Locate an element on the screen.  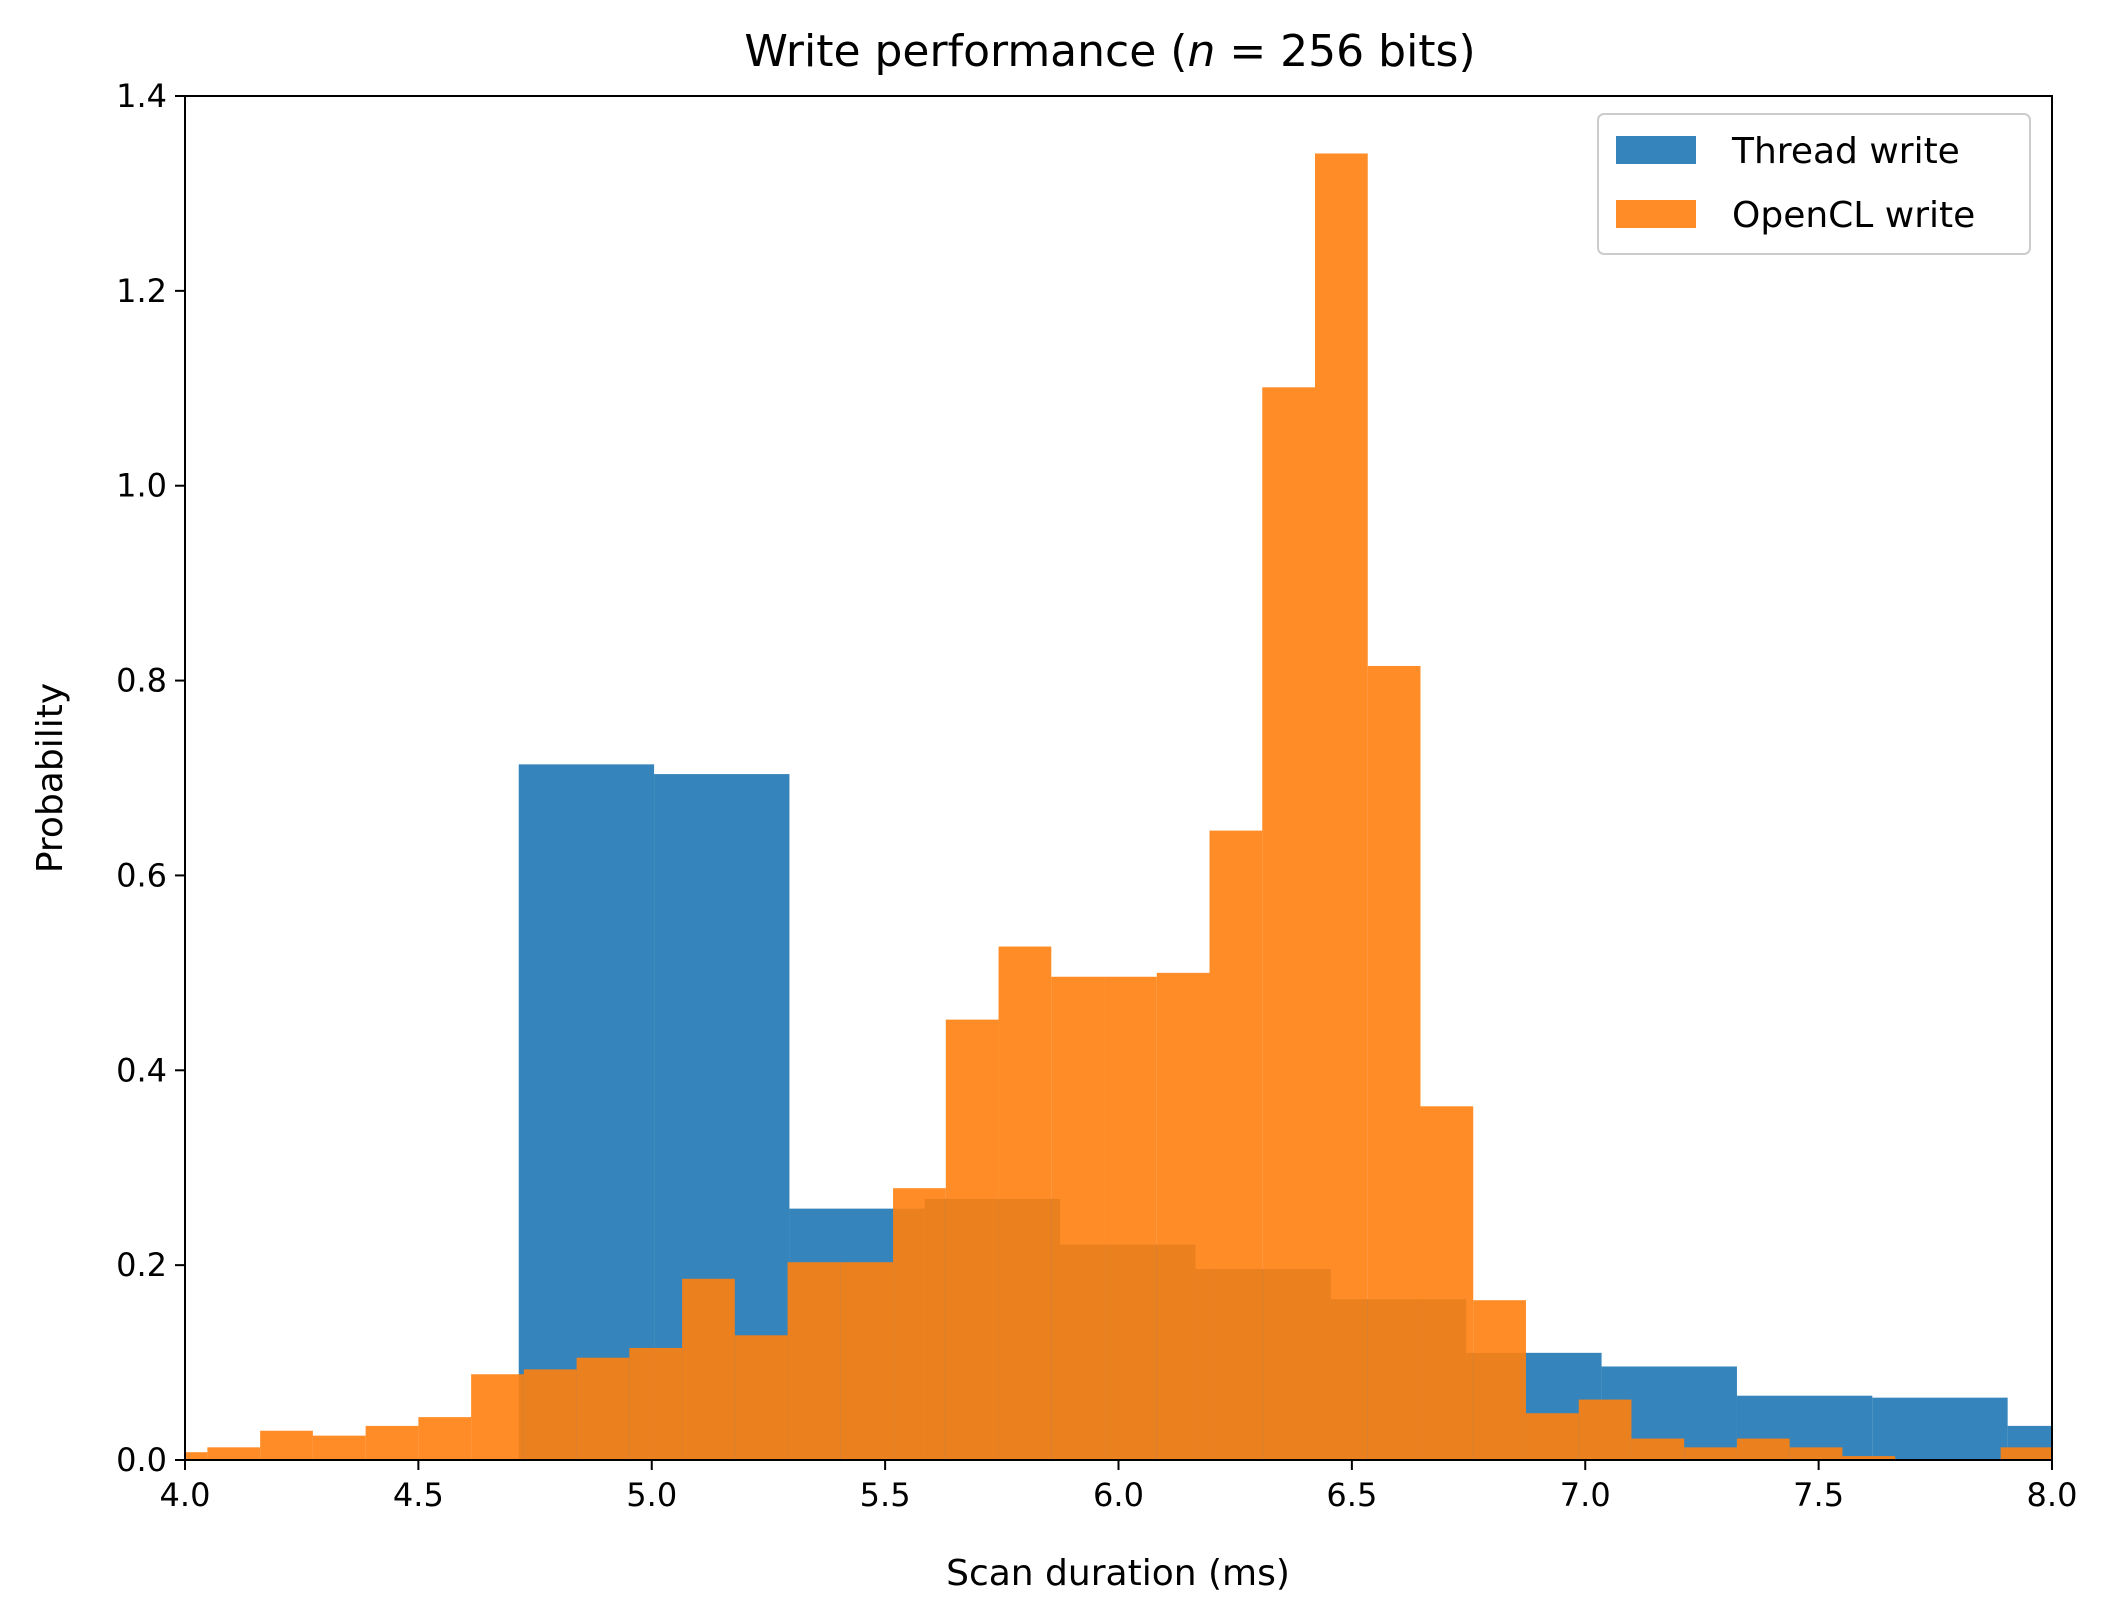
x-tick-label: 5.0 is located at coordinates (651, 1495).